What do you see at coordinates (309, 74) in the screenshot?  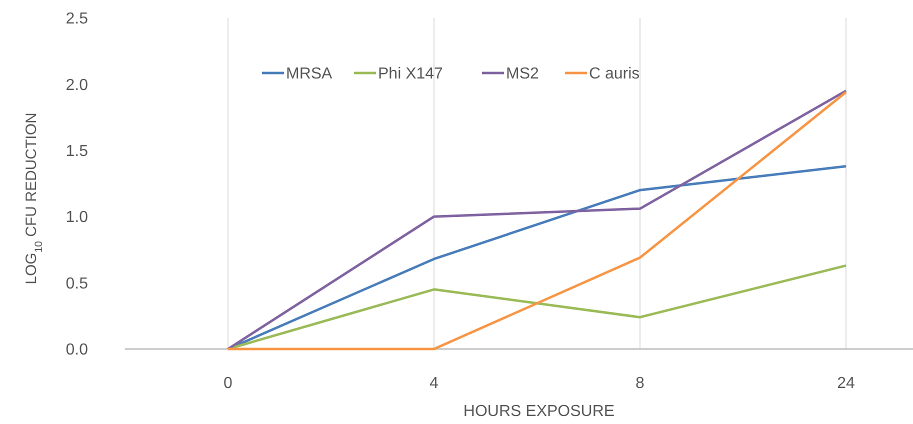 I see `legend-label: MRSA` at bounding box center [309, 74].